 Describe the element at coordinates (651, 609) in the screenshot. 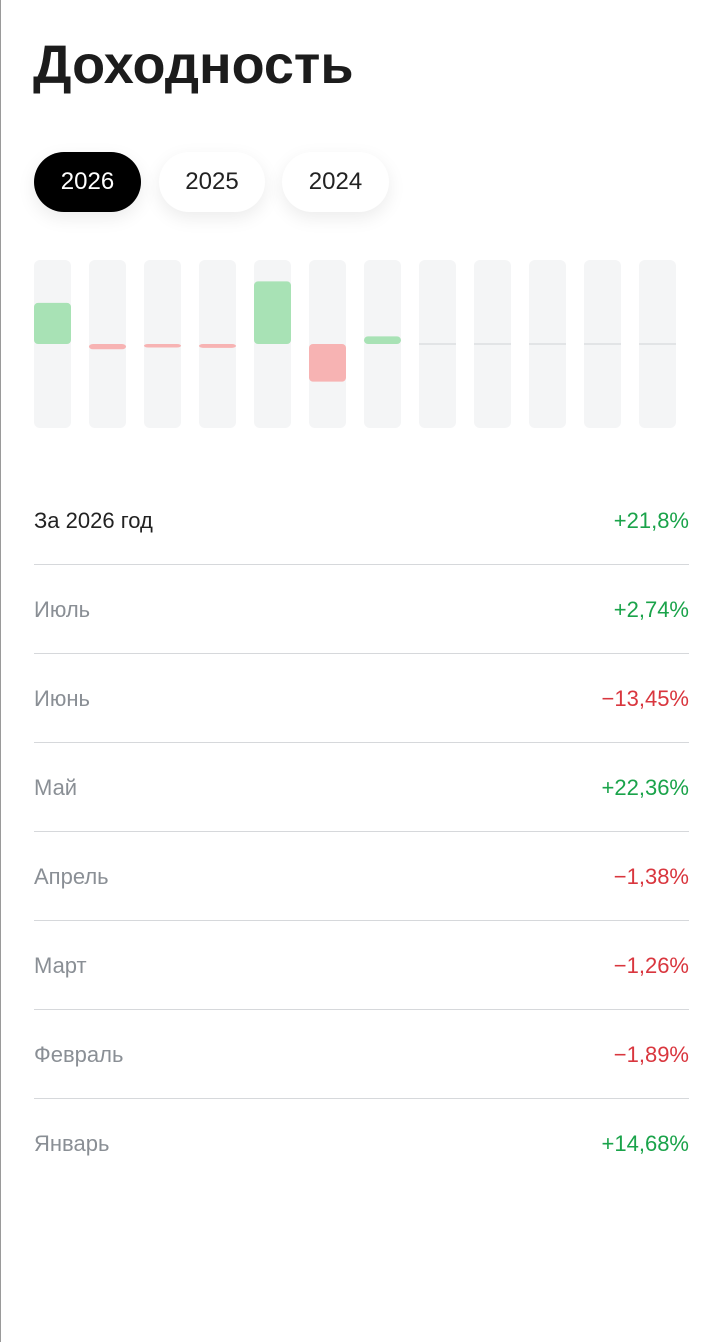

I see `month-return: +2,74%` at that location.